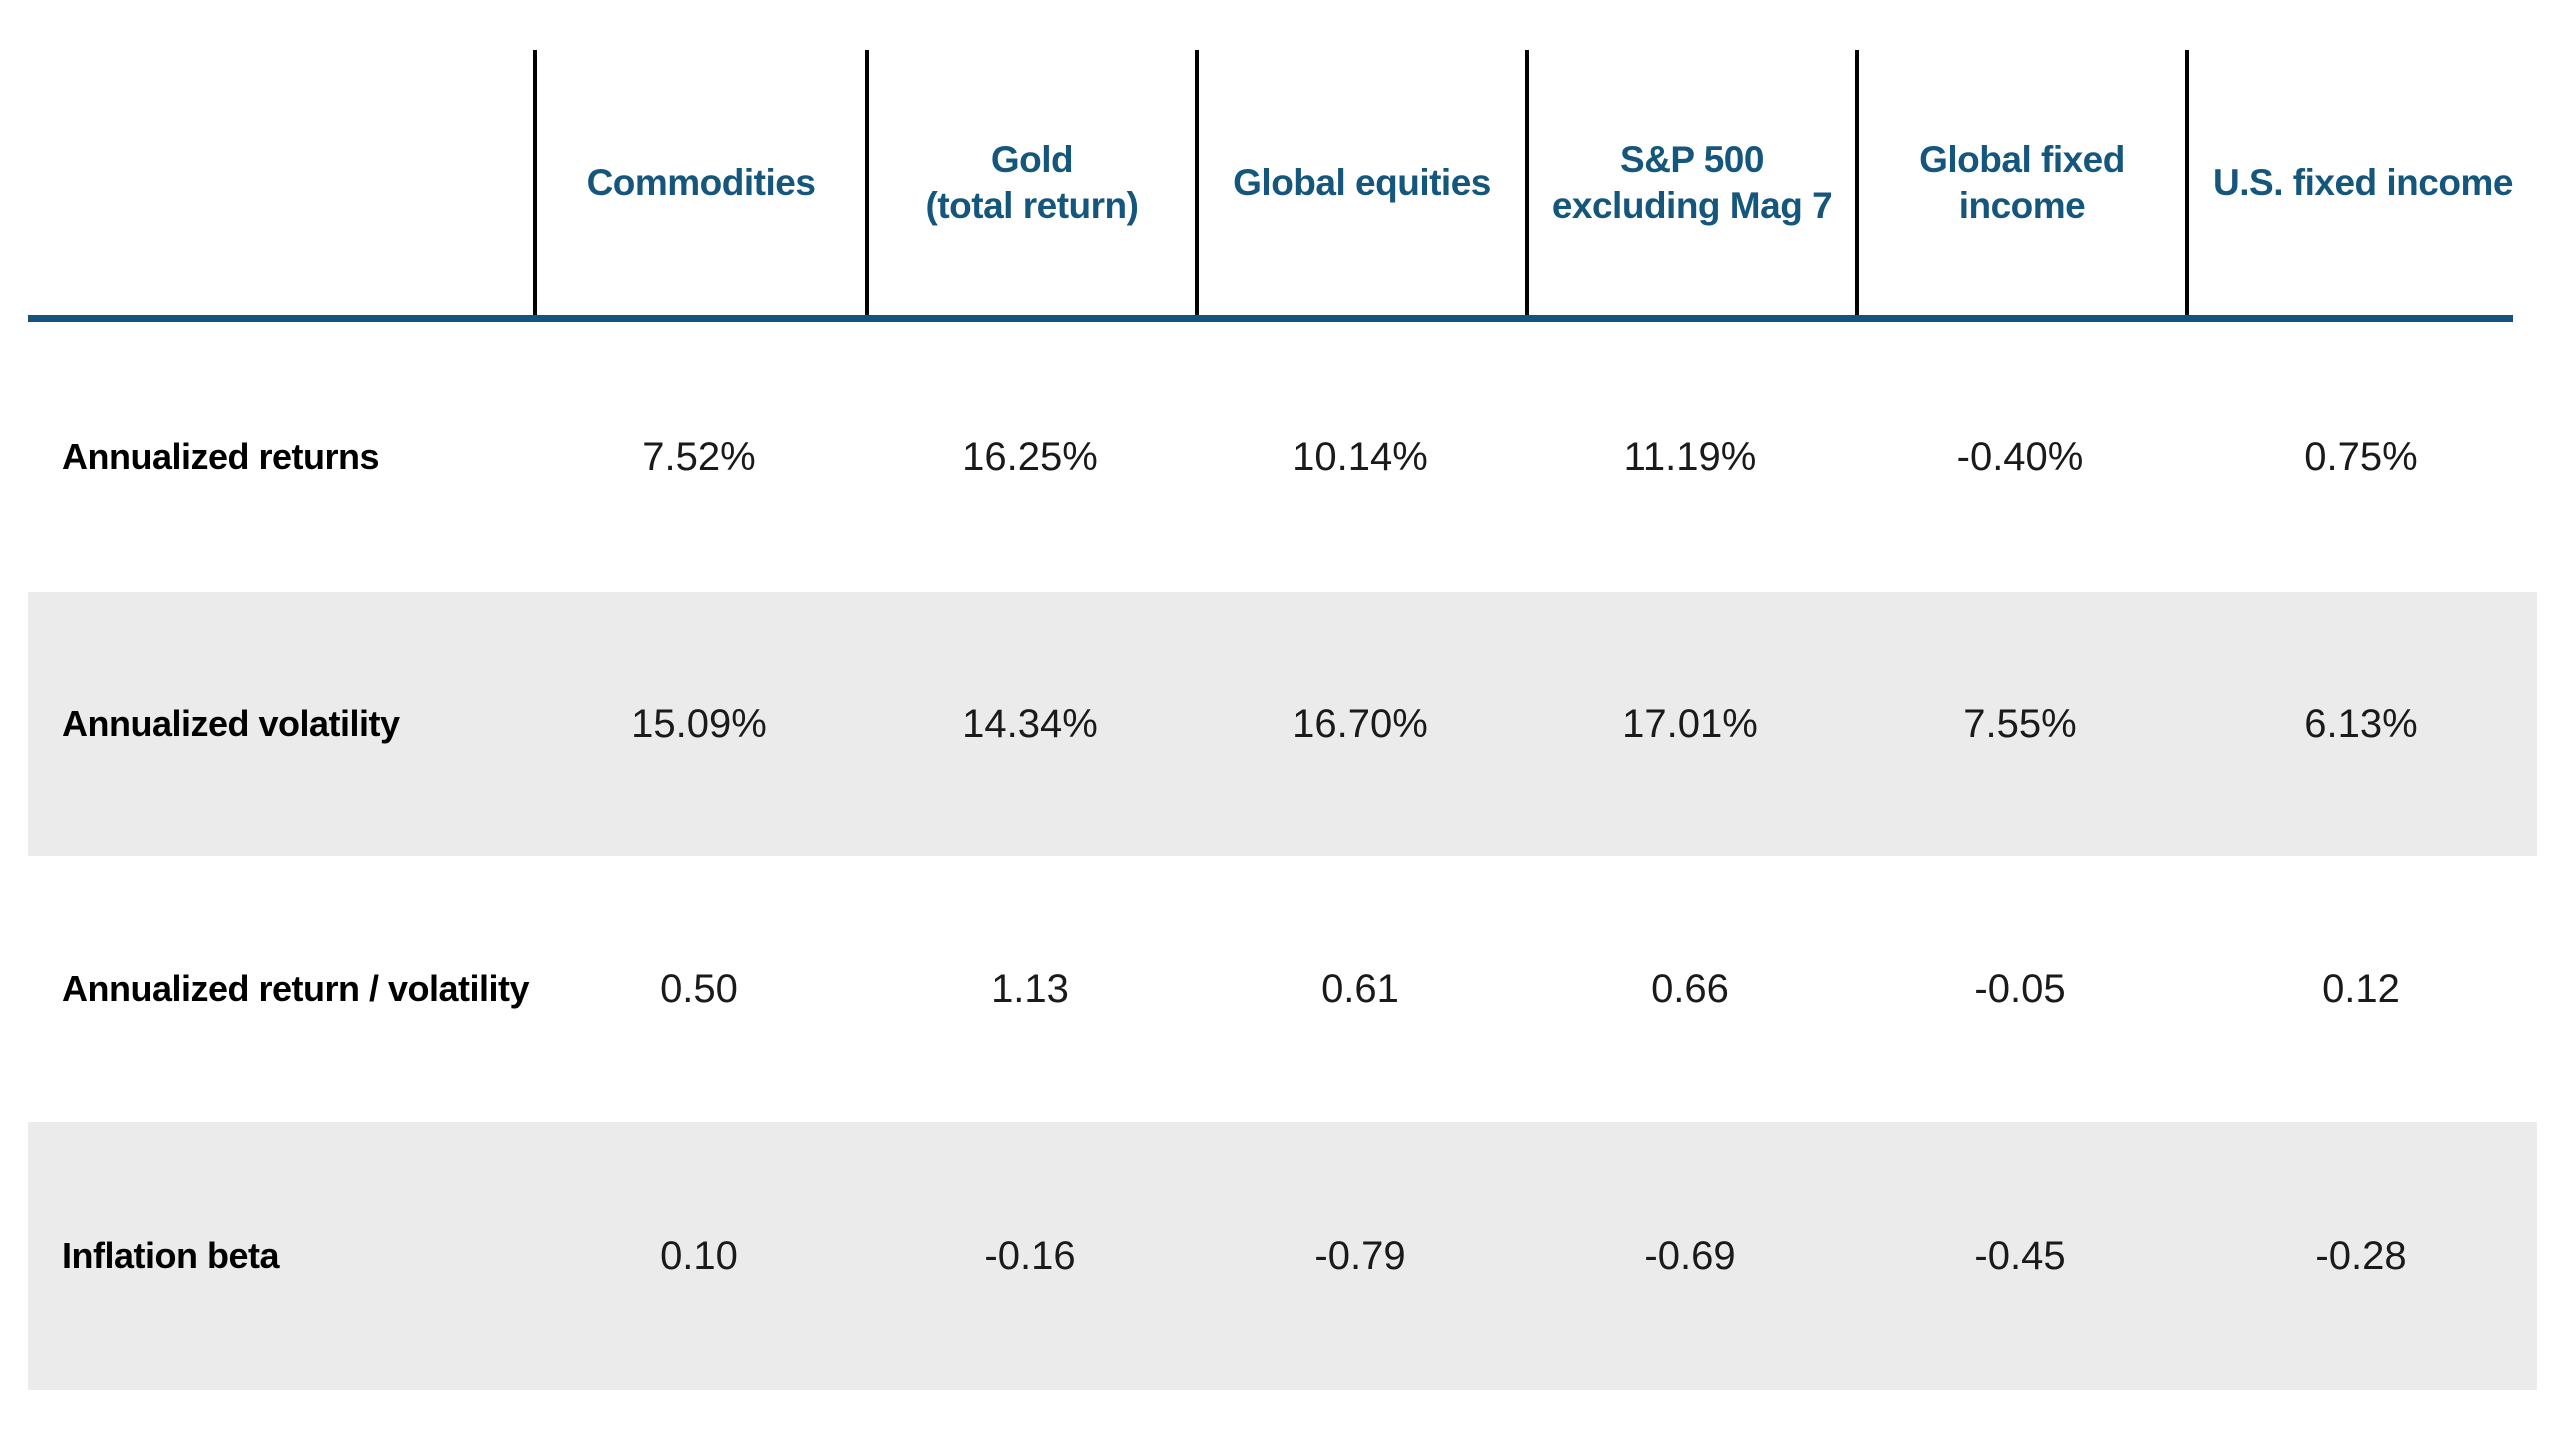  Describe the element at coordinates (1360, 988) in the screenshot. I see `cell-value: 0.61` at that location.